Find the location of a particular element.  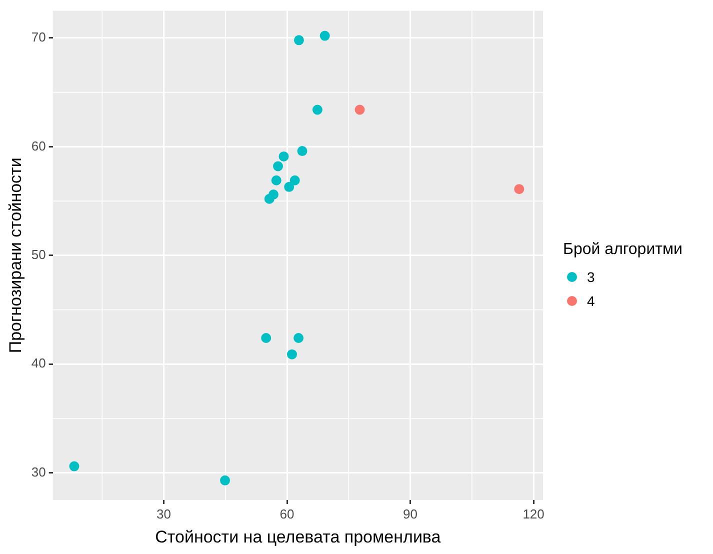

x-tick-label: 120 is located at coordinates (533, 514).